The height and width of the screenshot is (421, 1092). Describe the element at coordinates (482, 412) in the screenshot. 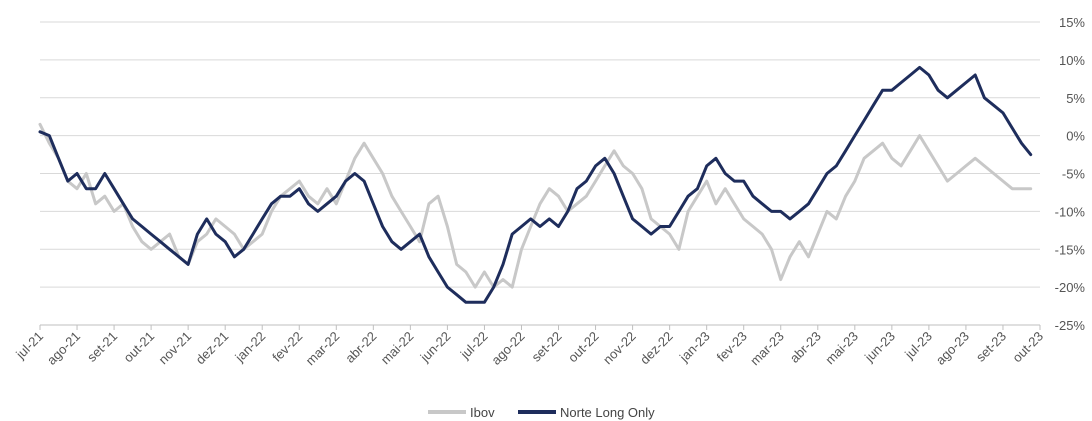

I see `legend-label-ibov: Ibov` at that location.